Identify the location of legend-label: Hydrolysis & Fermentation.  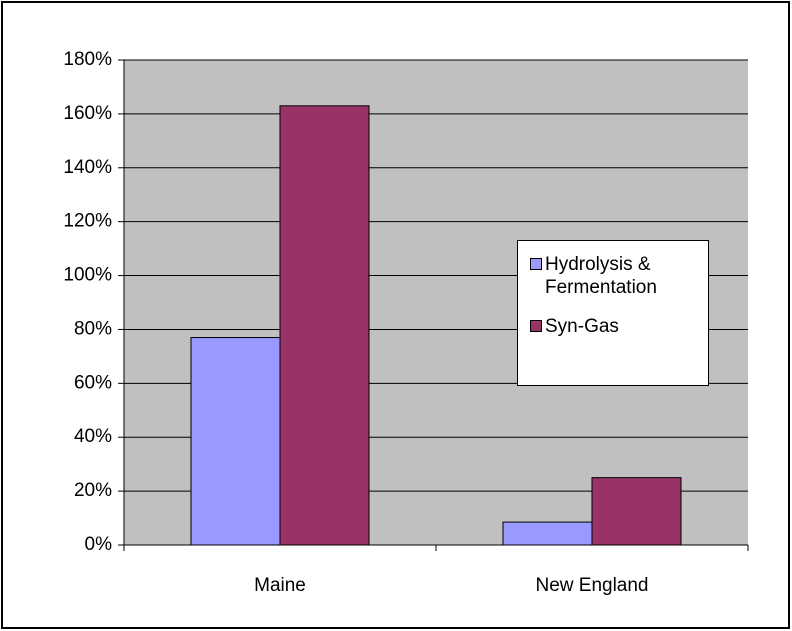
(601, 276).